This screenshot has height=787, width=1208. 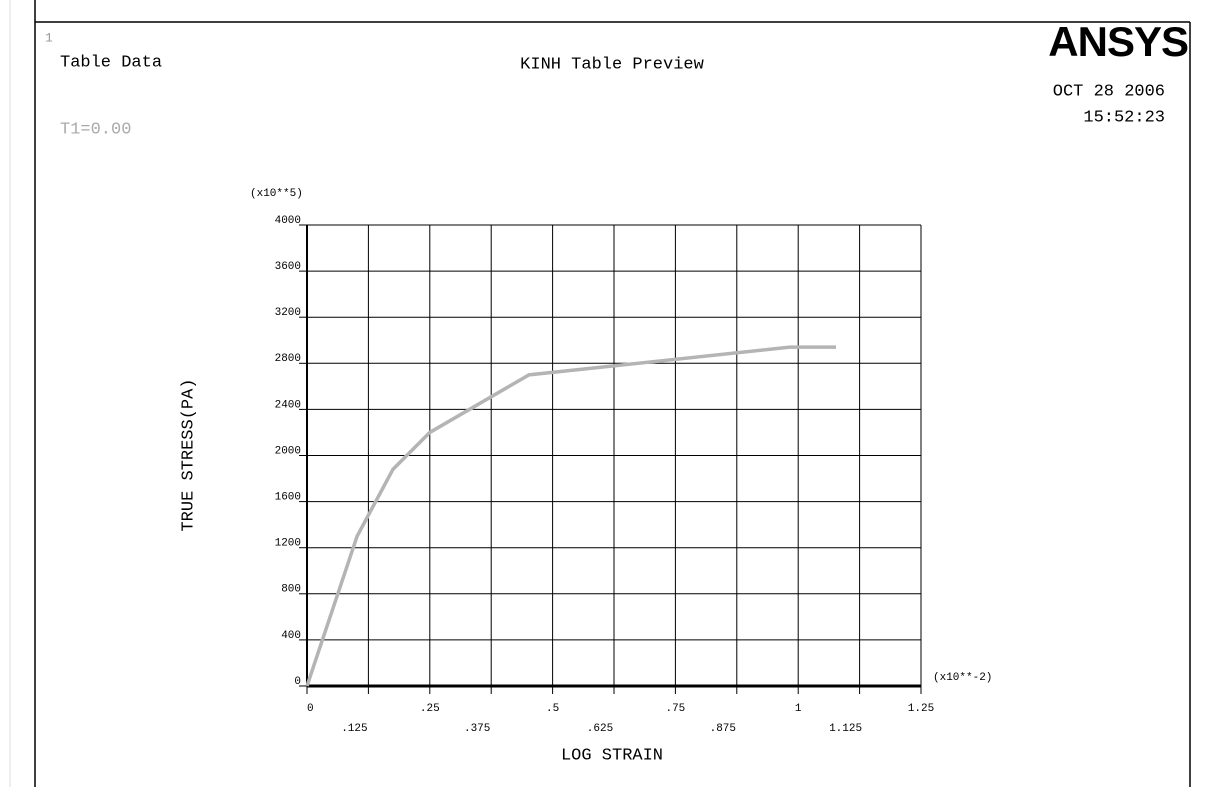 I want to click on x-tick-label: 1.25, so click(x=921, y=709).